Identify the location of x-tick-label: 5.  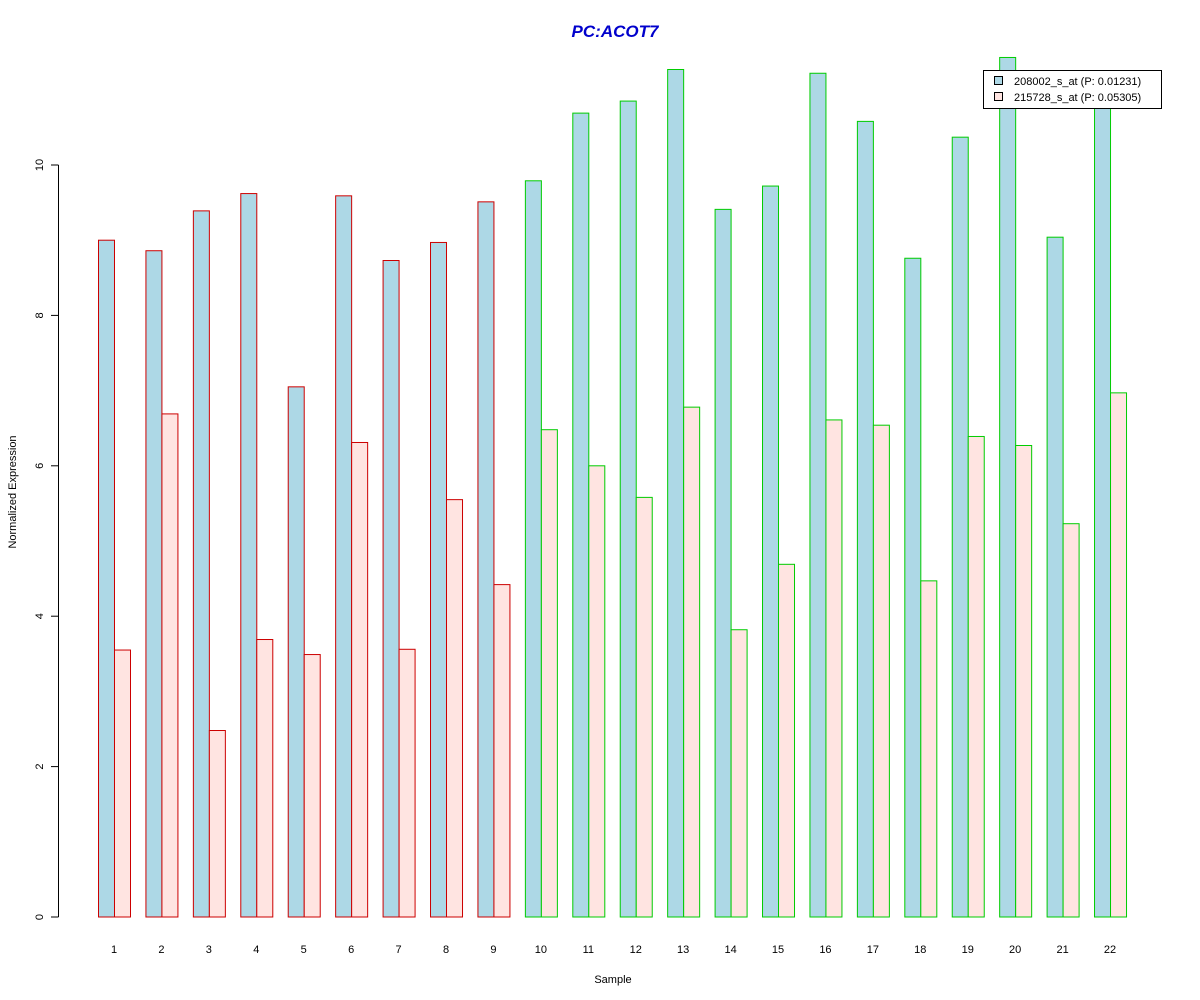
(304, 950).